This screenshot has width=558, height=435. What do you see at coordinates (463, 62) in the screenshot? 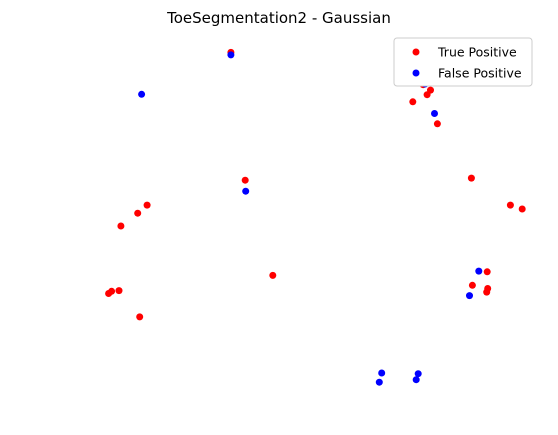
I see `legend: True Positive False Positive` at bounding box center [463, 62].